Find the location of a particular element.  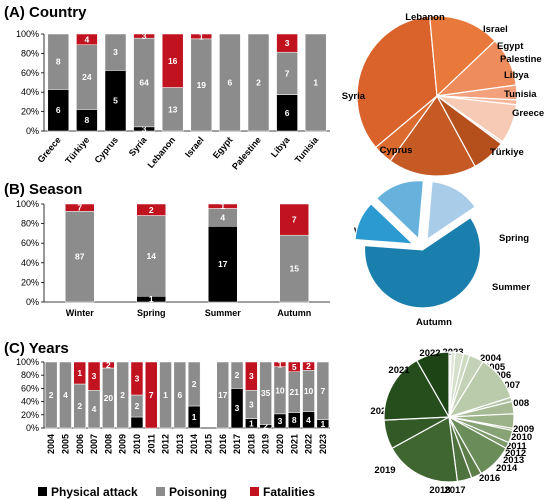

bar-value-label: 64 is located at coordinates (144, 83).